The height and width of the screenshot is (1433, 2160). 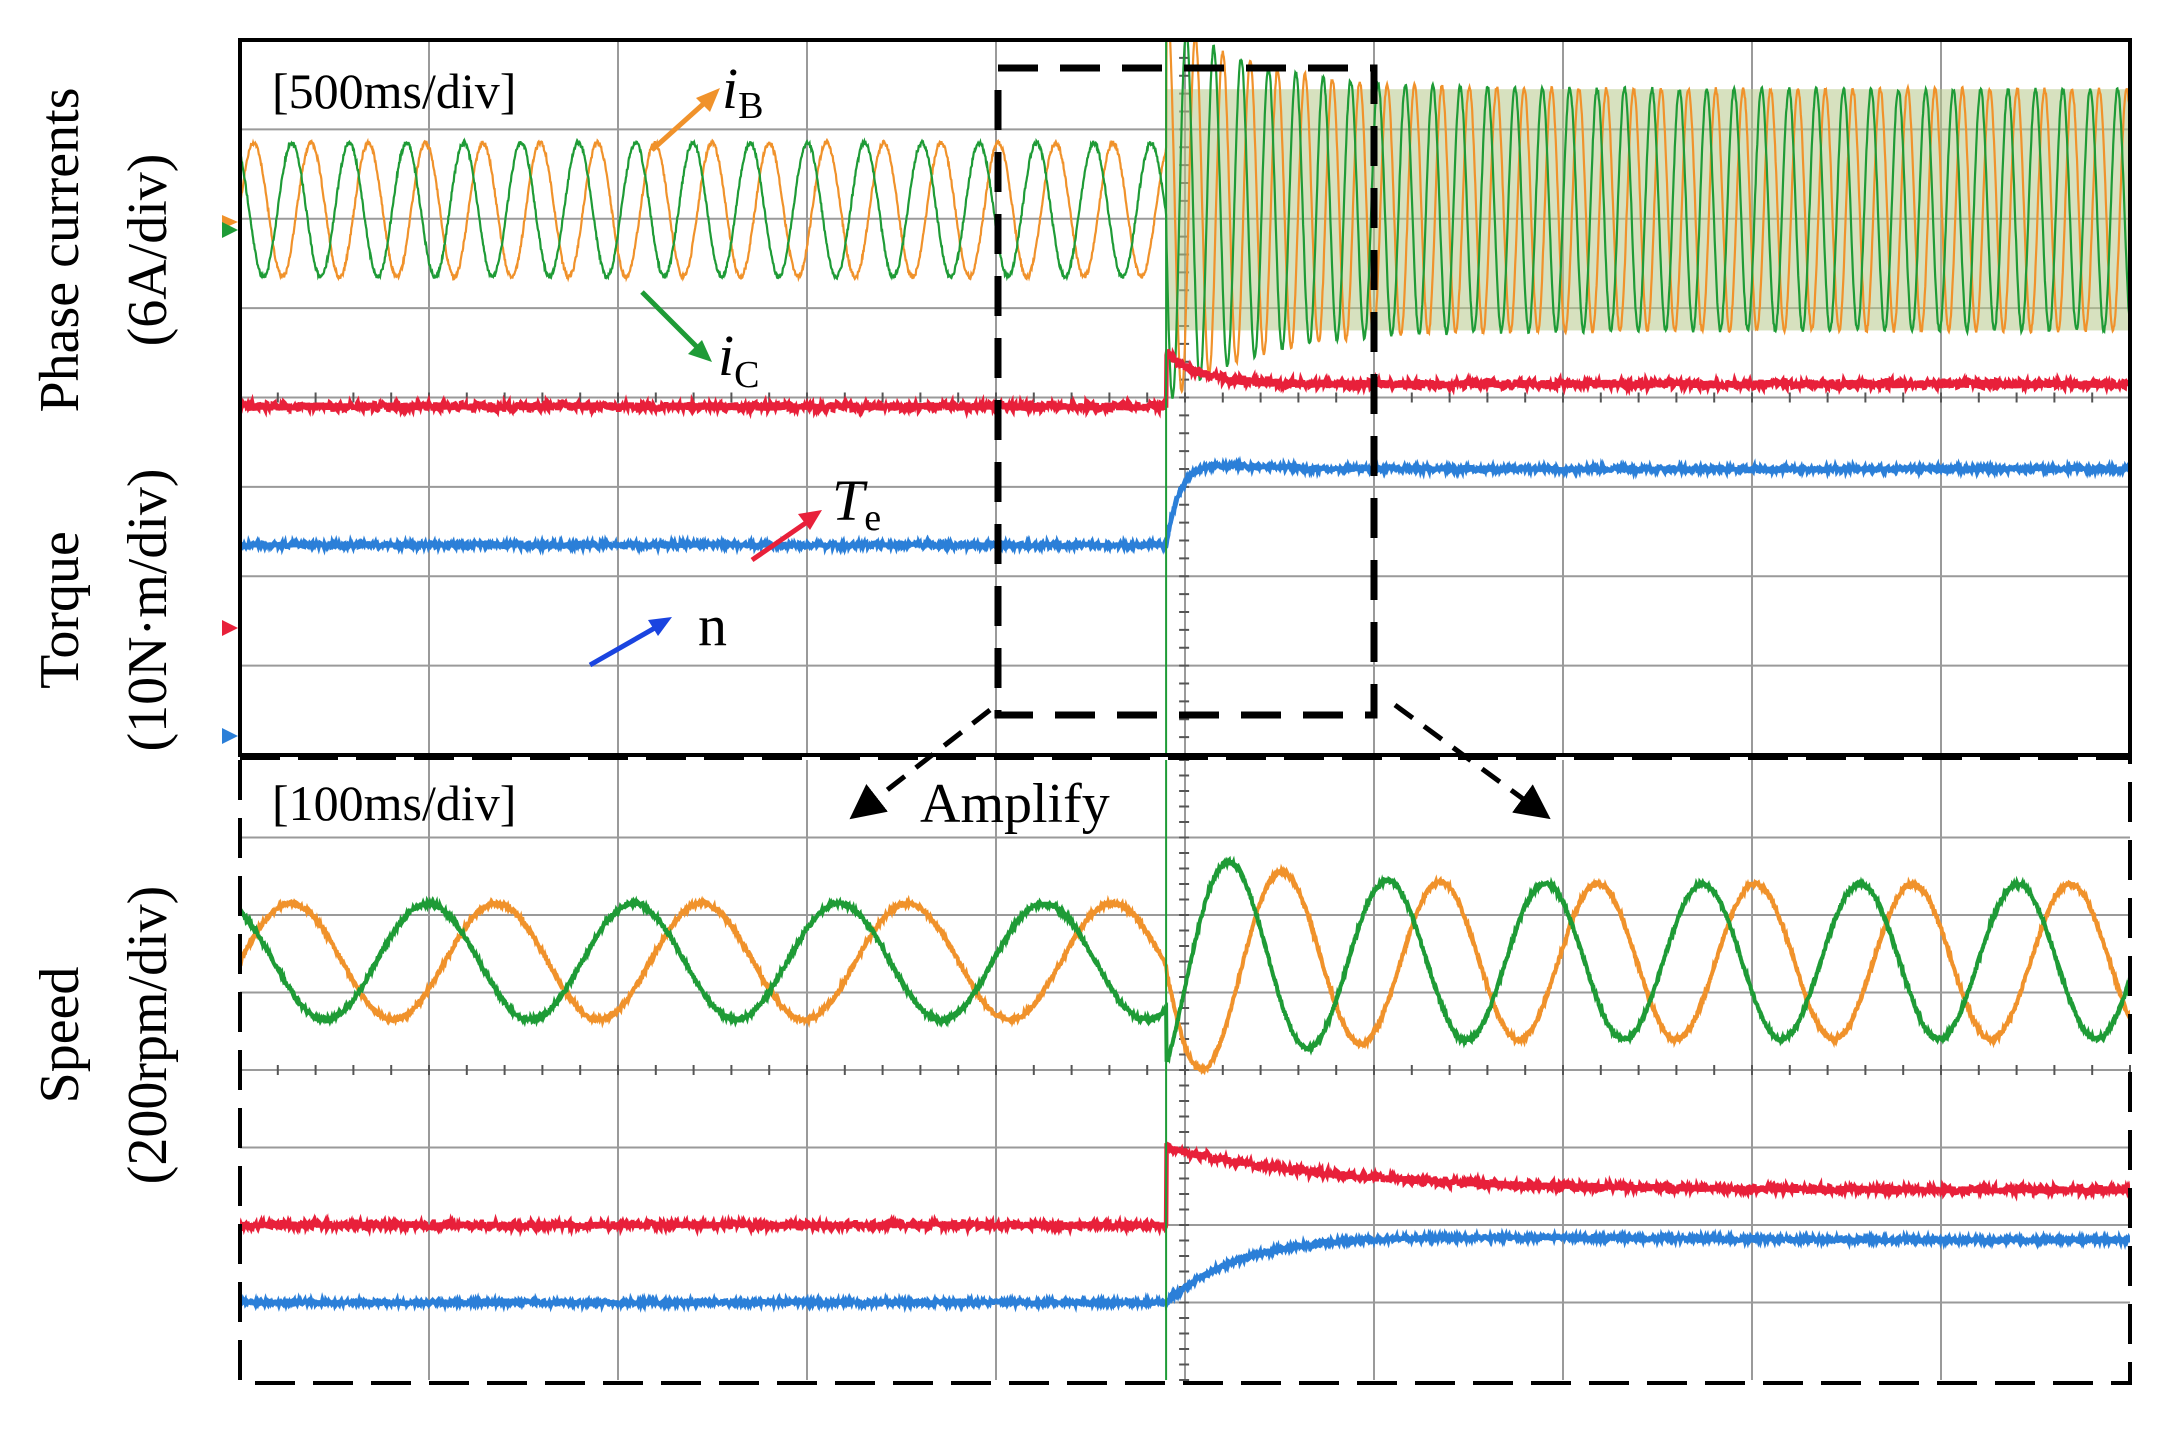 What do you see at coordinates (60, 1035) in the screenshot?
I see `speed-label: Speed` at bounding box center [60, 1035].